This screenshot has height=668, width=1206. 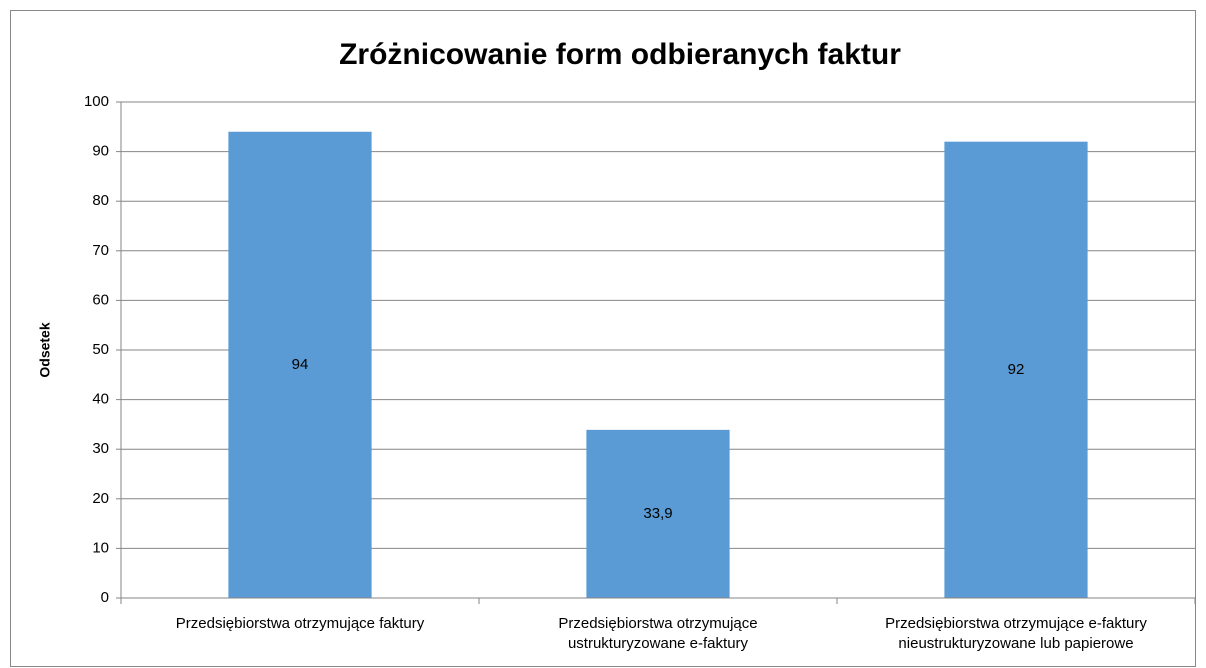 I want to click on y-tick-label: 100, so click(x=96, y=101).